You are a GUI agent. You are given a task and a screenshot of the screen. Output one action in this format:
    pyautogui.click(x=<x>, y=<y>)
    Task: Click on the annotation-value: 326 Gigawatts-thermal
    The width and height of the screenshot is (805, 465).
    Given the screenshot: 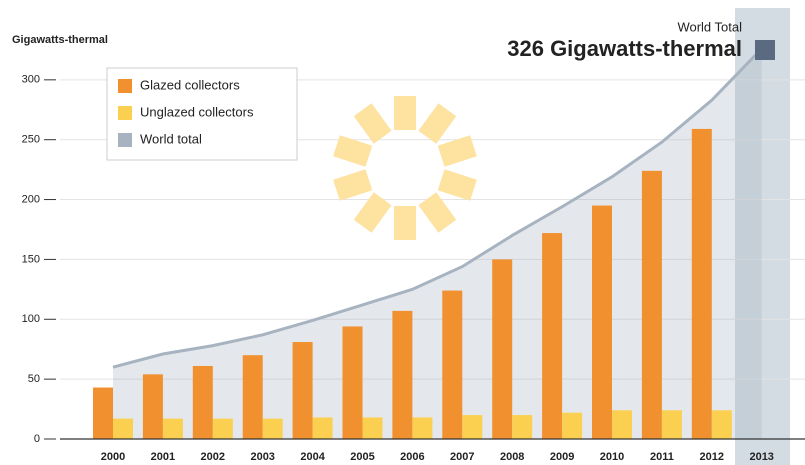 What is the action you would take?
    pyautogui.click(x=624, y=48)
    